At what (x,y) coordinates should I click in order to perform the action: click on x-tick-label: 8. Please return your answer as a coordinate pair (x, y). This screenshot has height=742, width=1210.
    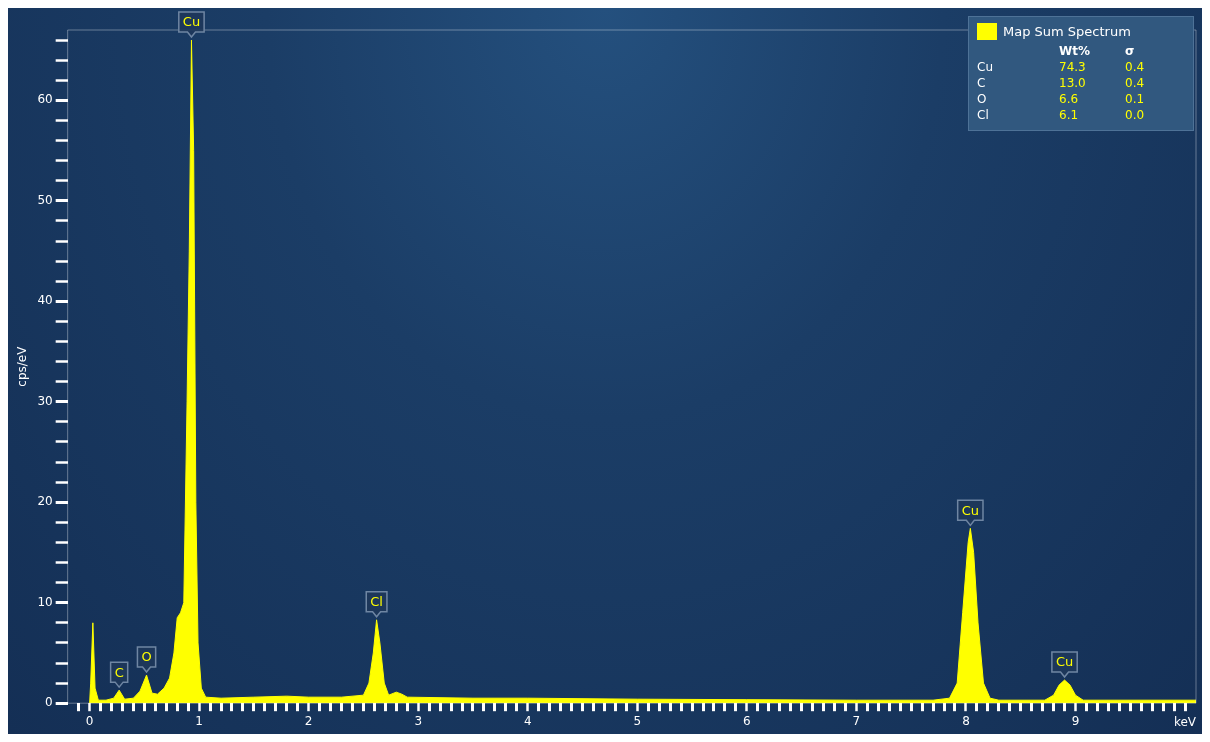
    Looking at the image, I should click on (966, 720).